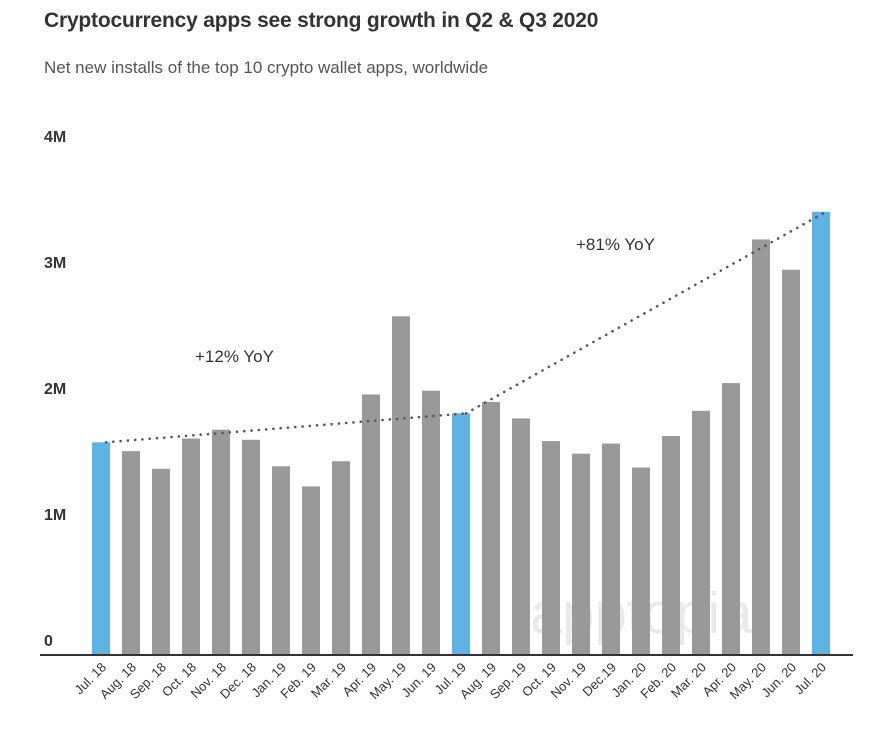 The width and height of the screenshot is (878, 732). I want to click on y-axis: 0 1M 2M 3M 4M, so click(55, 389).